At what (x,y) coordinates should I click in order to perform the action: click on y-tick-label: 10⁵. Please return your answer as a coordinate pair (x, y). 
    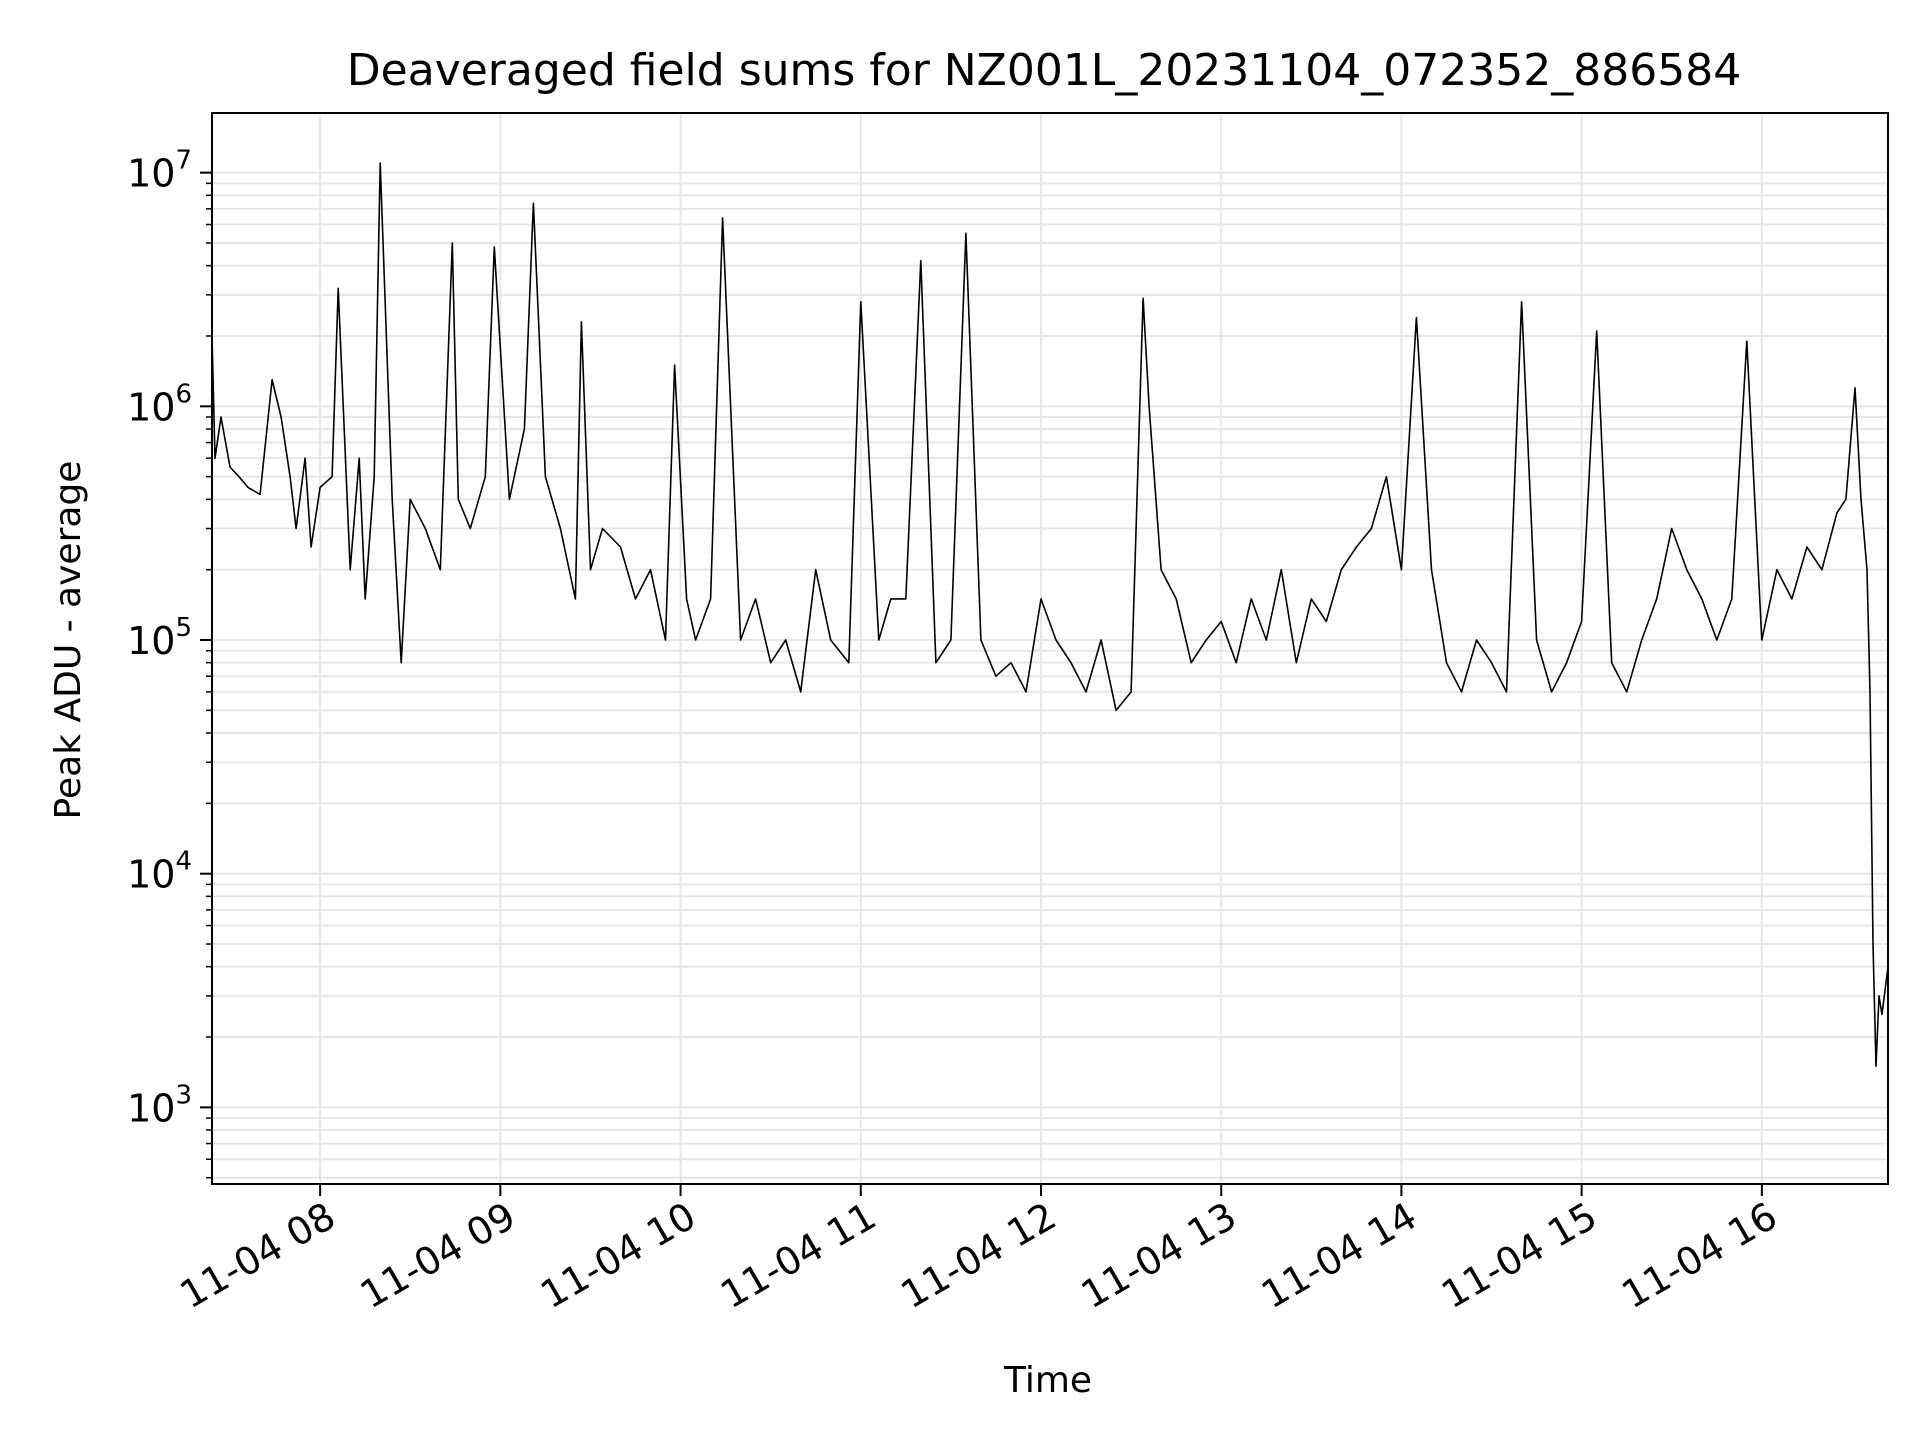
    Looking at the image, I should click on (159, 638).